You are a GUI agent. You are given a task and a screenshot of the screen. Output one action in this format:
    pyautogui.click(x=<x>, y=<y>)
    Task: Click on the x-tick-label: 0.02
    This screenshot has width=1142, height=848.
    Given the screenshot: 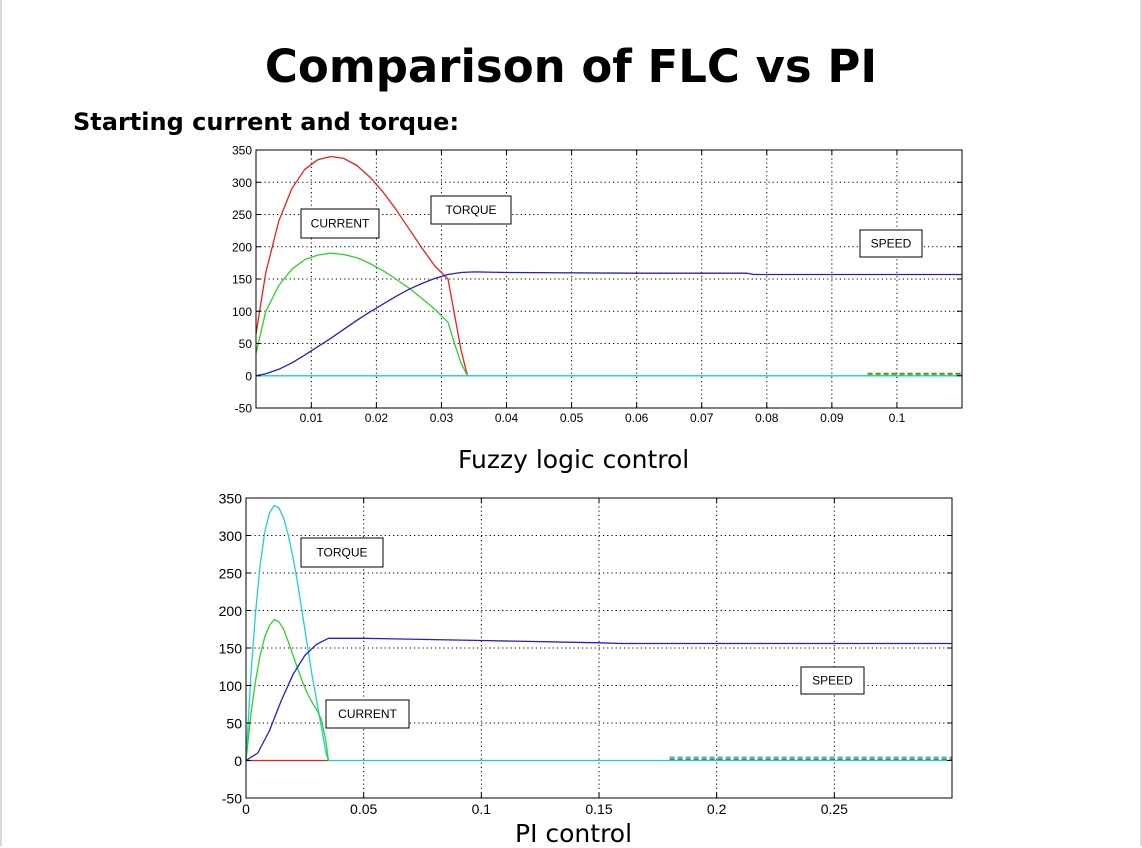 What is the action you would take?
    pyautogui.click(x=377, y=418)
    